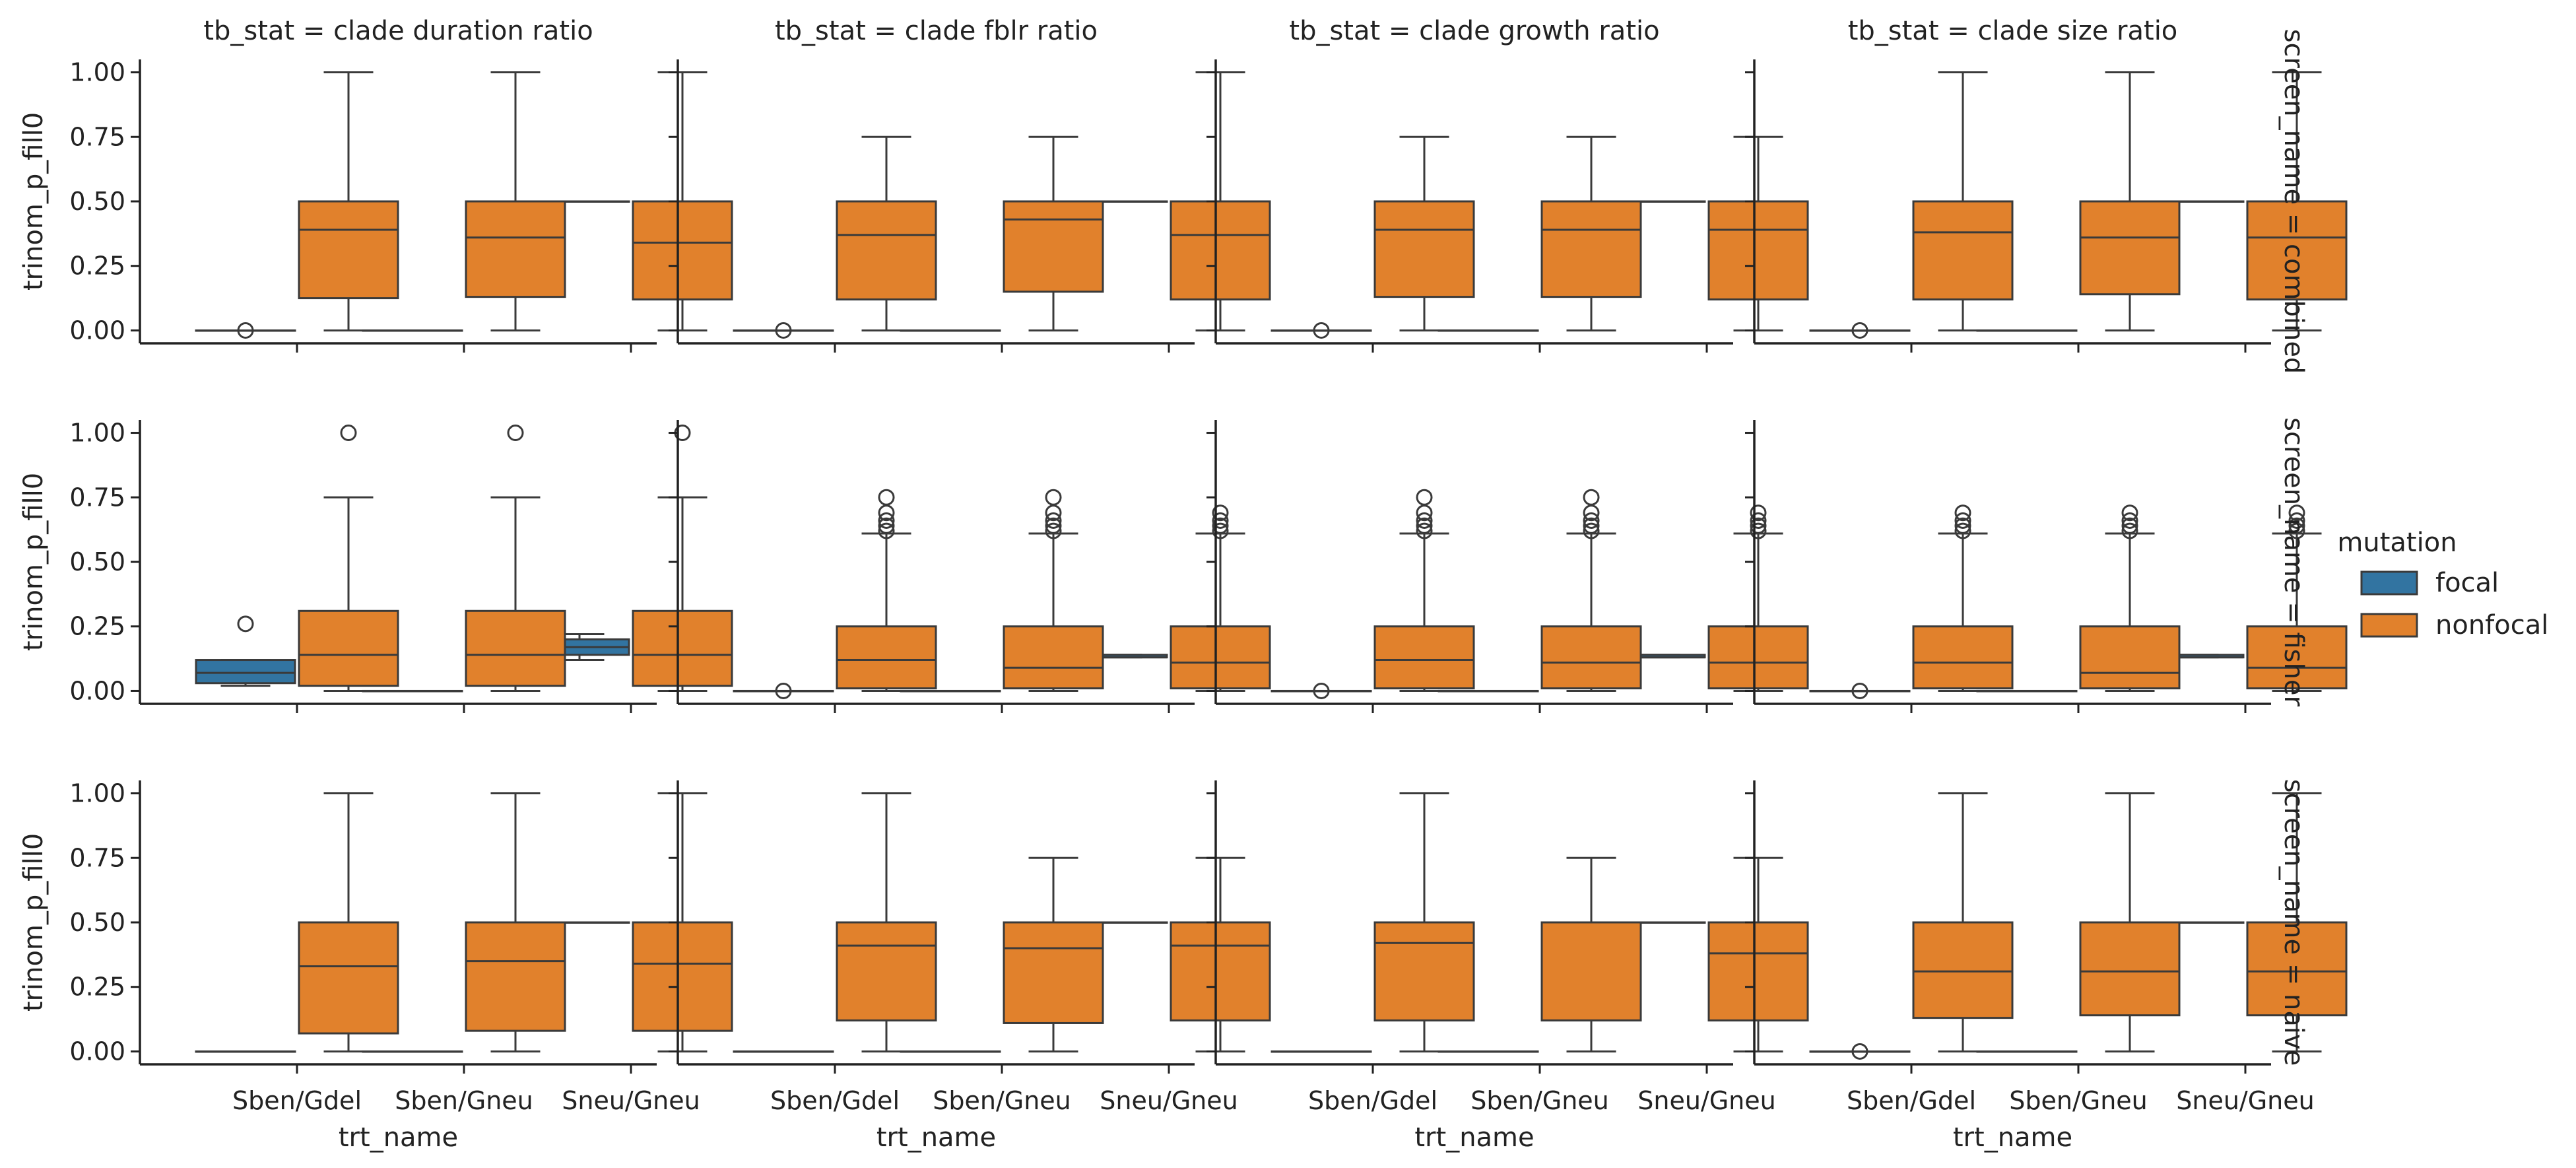  I want to click on y-tick-label: 0.25, so click(97, 987).